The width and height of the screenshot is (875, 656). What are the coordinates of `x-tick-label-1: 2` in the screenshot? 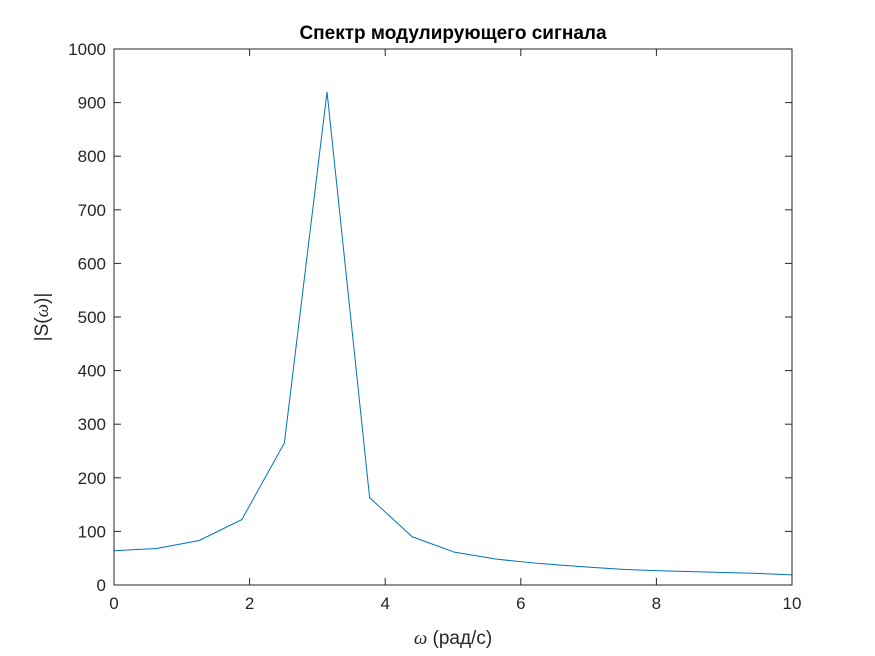 It's located at (249, 603).